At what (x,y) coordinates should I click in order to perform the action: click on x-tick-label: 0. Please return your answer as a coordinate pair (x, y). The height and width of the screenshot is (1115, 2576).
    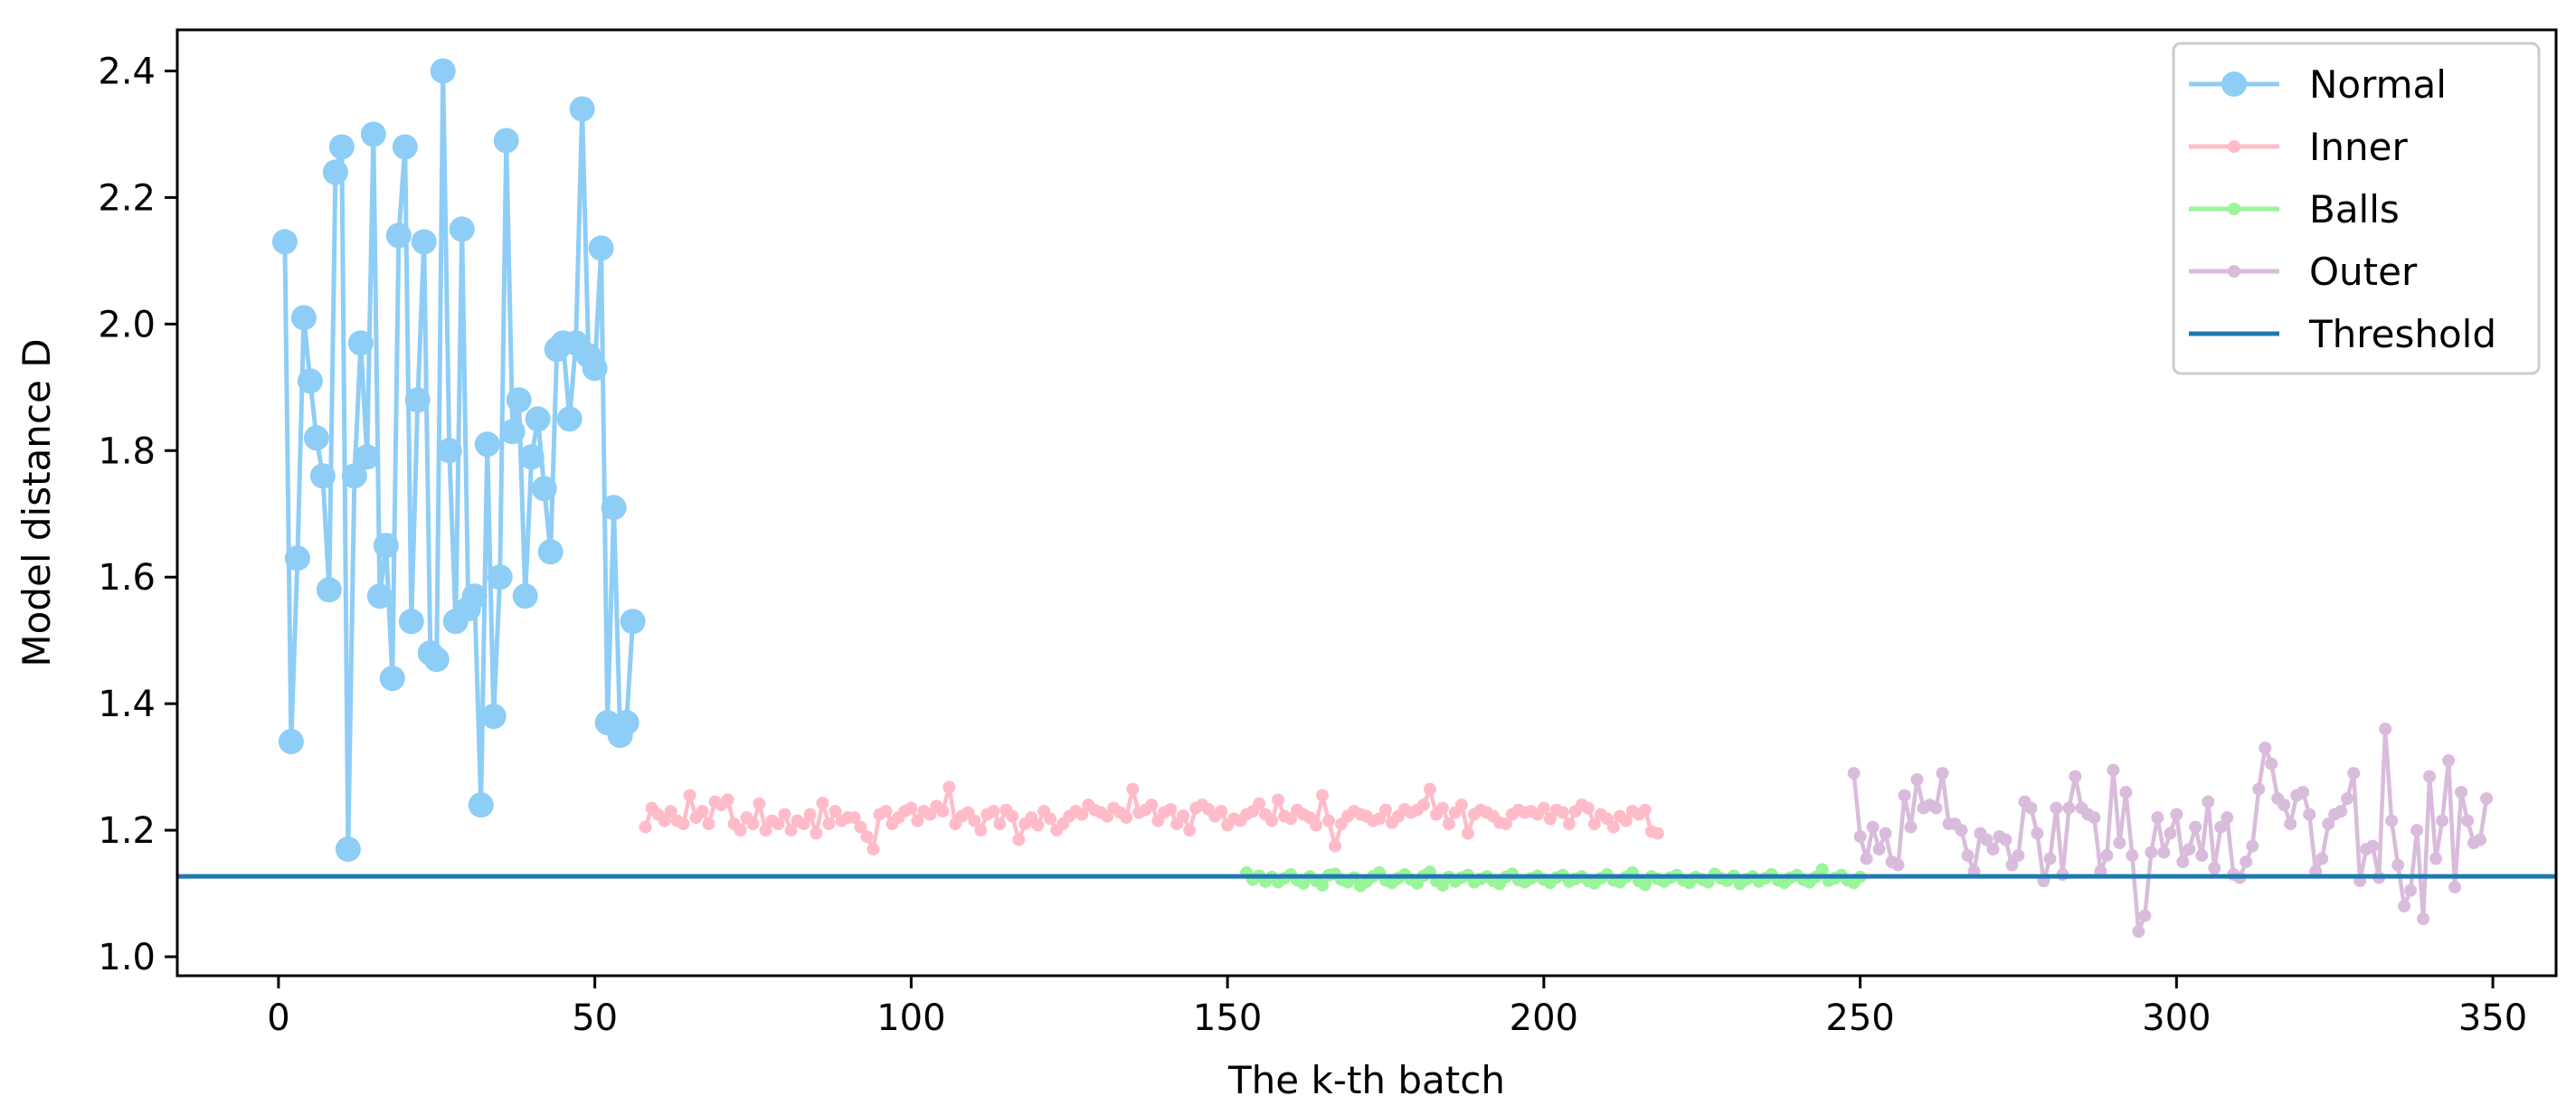
    Looking at the image, I should click on (278, 1018).